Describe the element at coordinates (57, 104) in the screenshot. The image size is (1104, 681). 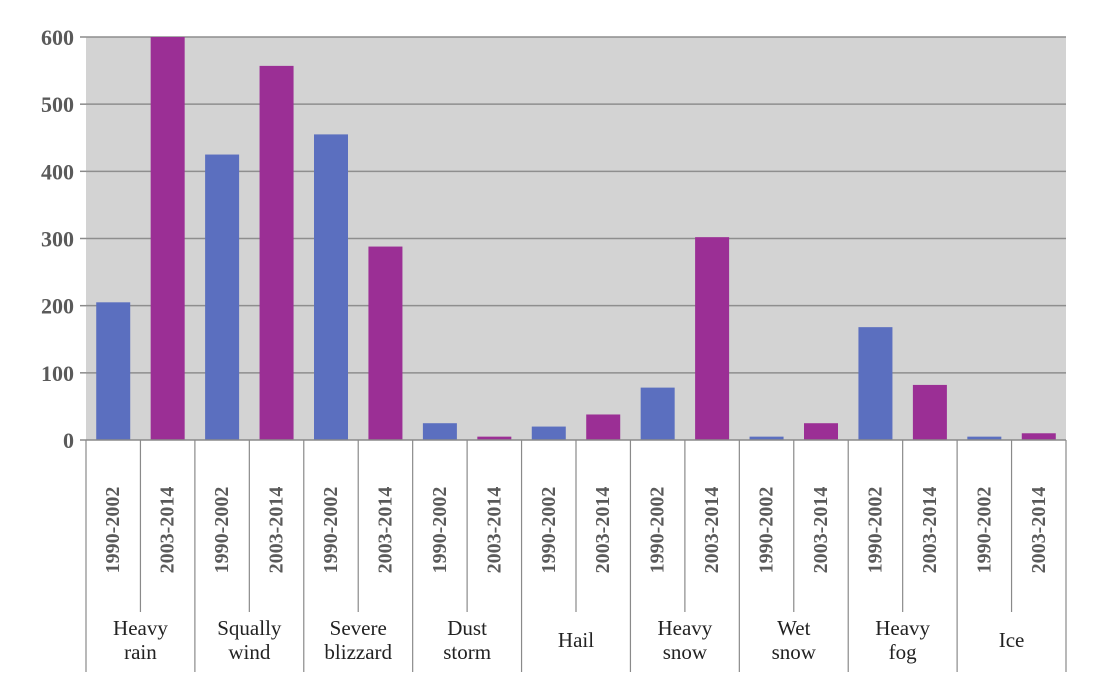
I see `y-tick-label: 500` at that location.